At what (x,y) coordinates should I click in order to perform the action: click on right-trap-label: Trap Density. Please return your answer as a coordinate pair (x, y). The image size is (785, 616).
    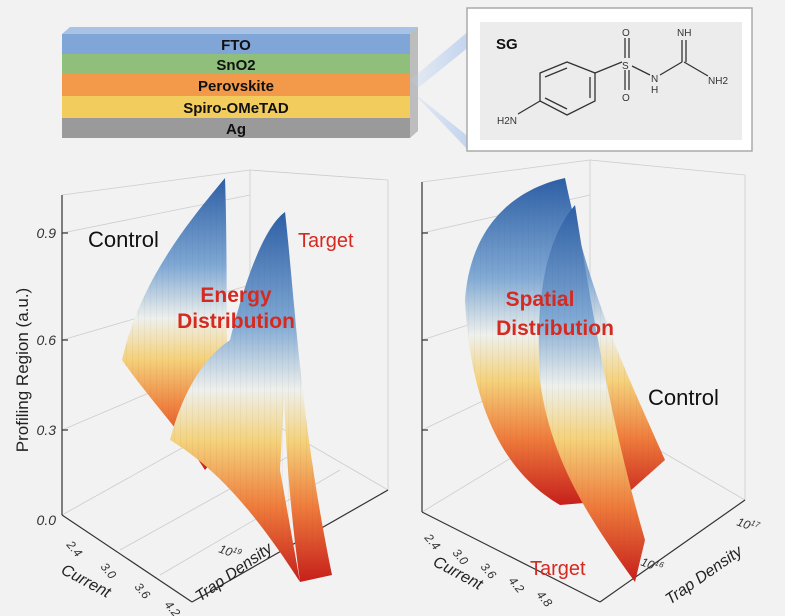
    Looking at the image, I should click on (705, 575).